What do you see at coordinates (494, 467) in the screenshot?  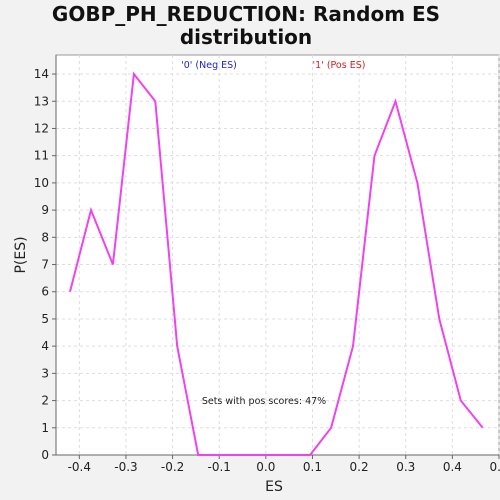 I see `x-tick-label: 0.5` at bounding box center [494, 467].